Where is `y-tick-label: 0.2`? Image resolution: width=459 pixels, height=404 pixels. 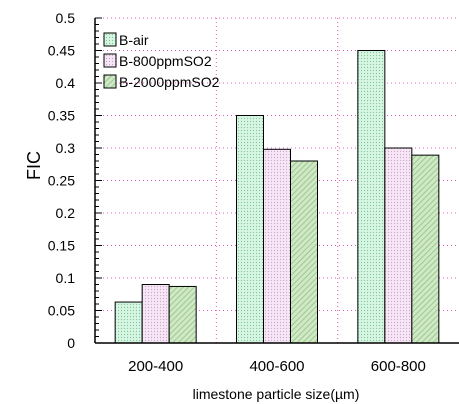 y-tick-label: 0.2 is located at coordinates (66, 213).